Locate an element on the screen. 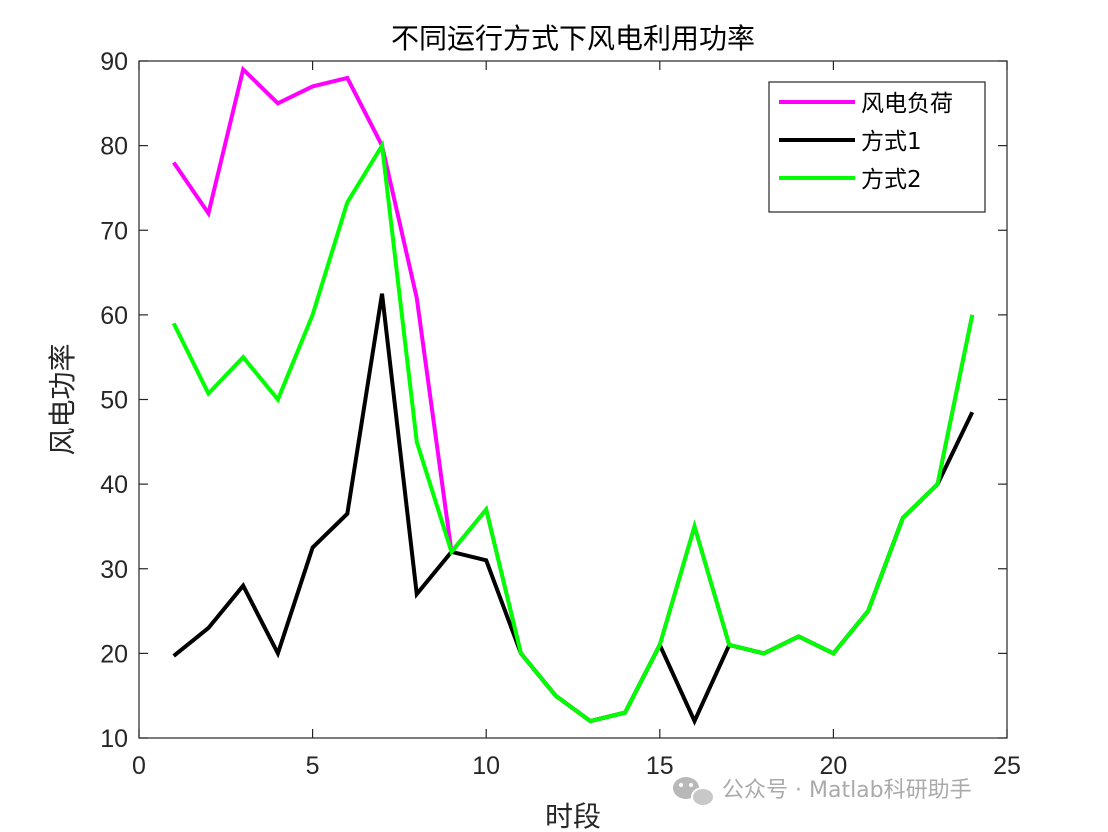 This screenshot has height=832, width=1108. chart-title: 不同运行方式下风电利用功率 is located at coordinates (573, 38).